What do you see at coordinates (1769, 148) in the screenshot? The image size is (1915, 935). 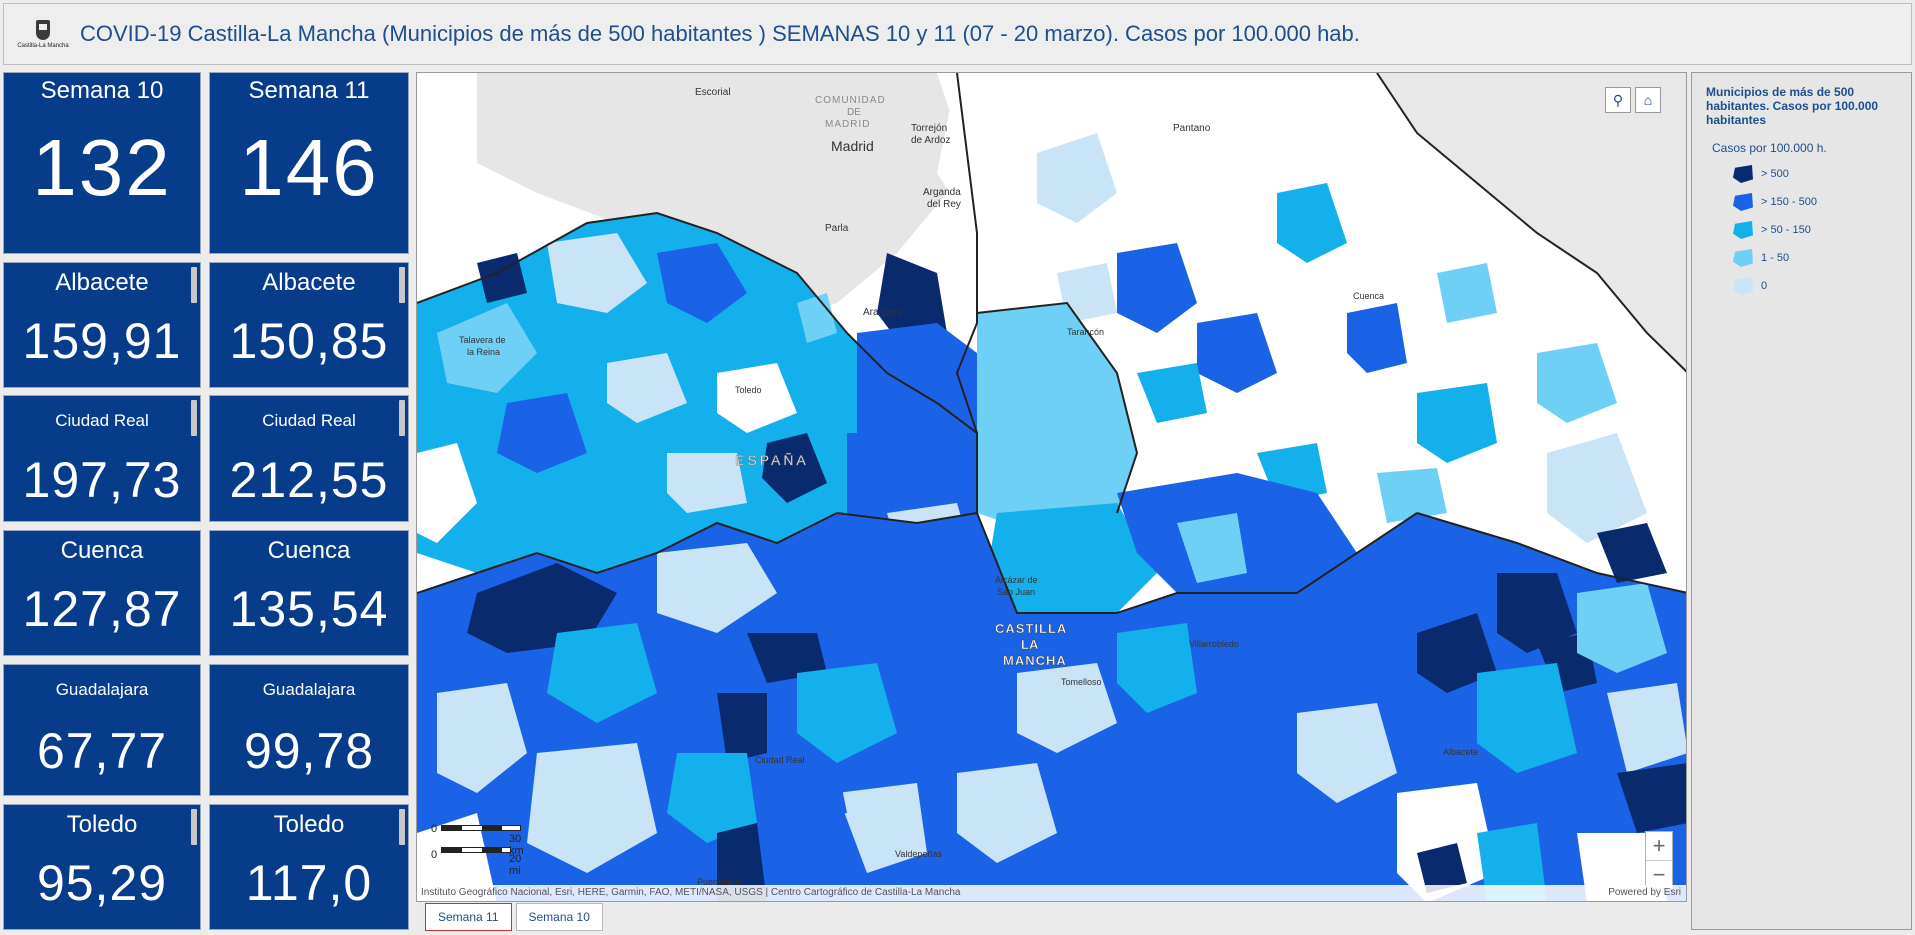 I see `legend-subtitle: Casos por 100.000 h.` at bounding box center [1769, 148].